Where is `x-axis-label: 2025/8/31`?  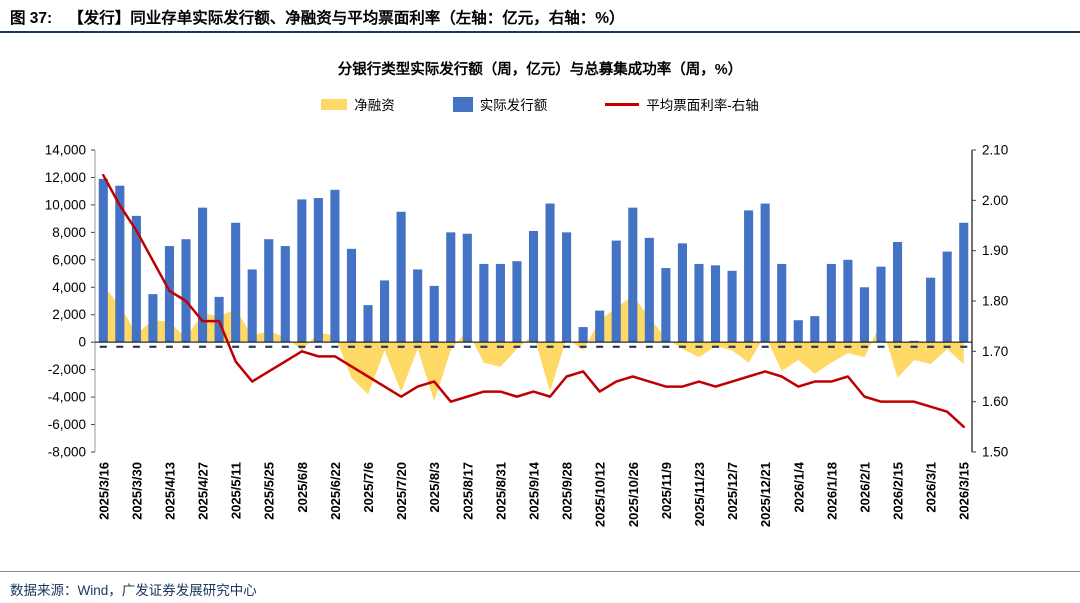 x-axis-label: 2025/8/31 is located at coordinates (500, 491).